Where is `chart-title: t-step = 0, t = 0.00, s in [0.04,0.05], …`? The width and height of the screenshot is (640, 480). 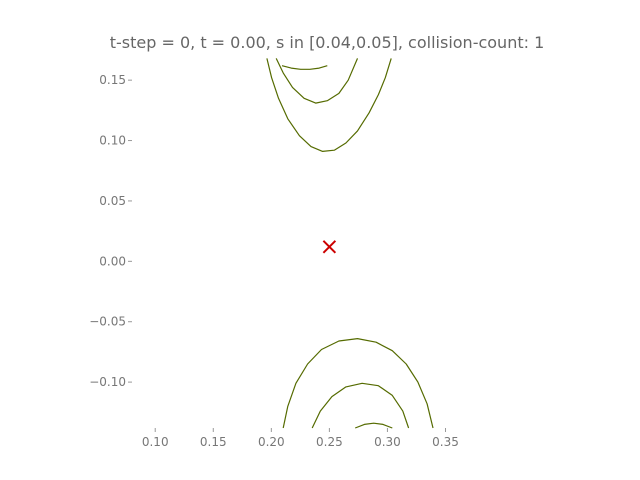
chart-title: t-step = 0, t = 0.00, s in [0.04,0.05], … is located at coordinates (327, 42).